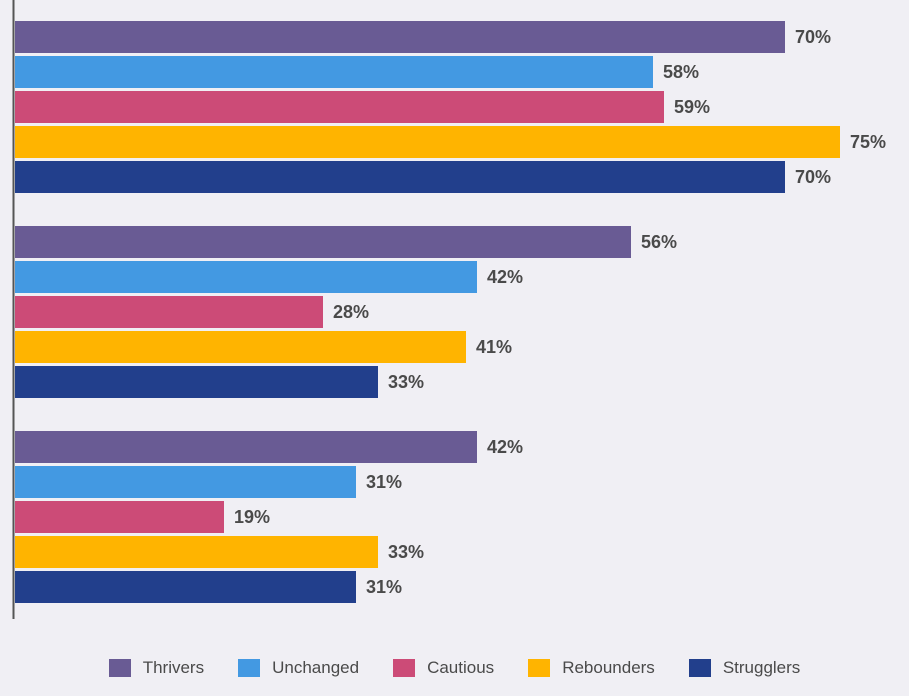 This screenshot has width=909, height=696. What do you see at coordinates (461, 667) in the screenshot?
I see `legend-label-cautious: Cautious` at bounding box center [461, 667].